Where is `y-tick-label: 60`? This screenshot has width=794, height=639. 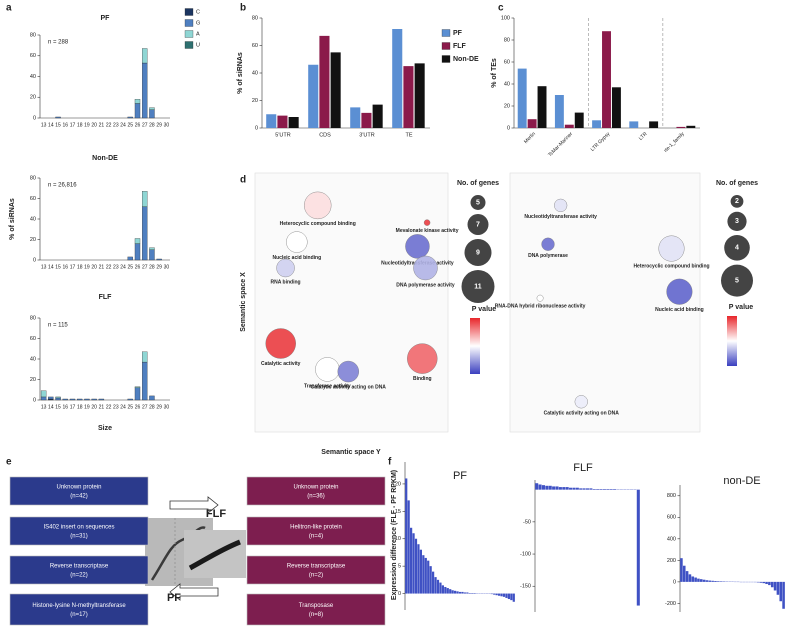 y-tick-label: 60 is located at coordinates (255, 46).